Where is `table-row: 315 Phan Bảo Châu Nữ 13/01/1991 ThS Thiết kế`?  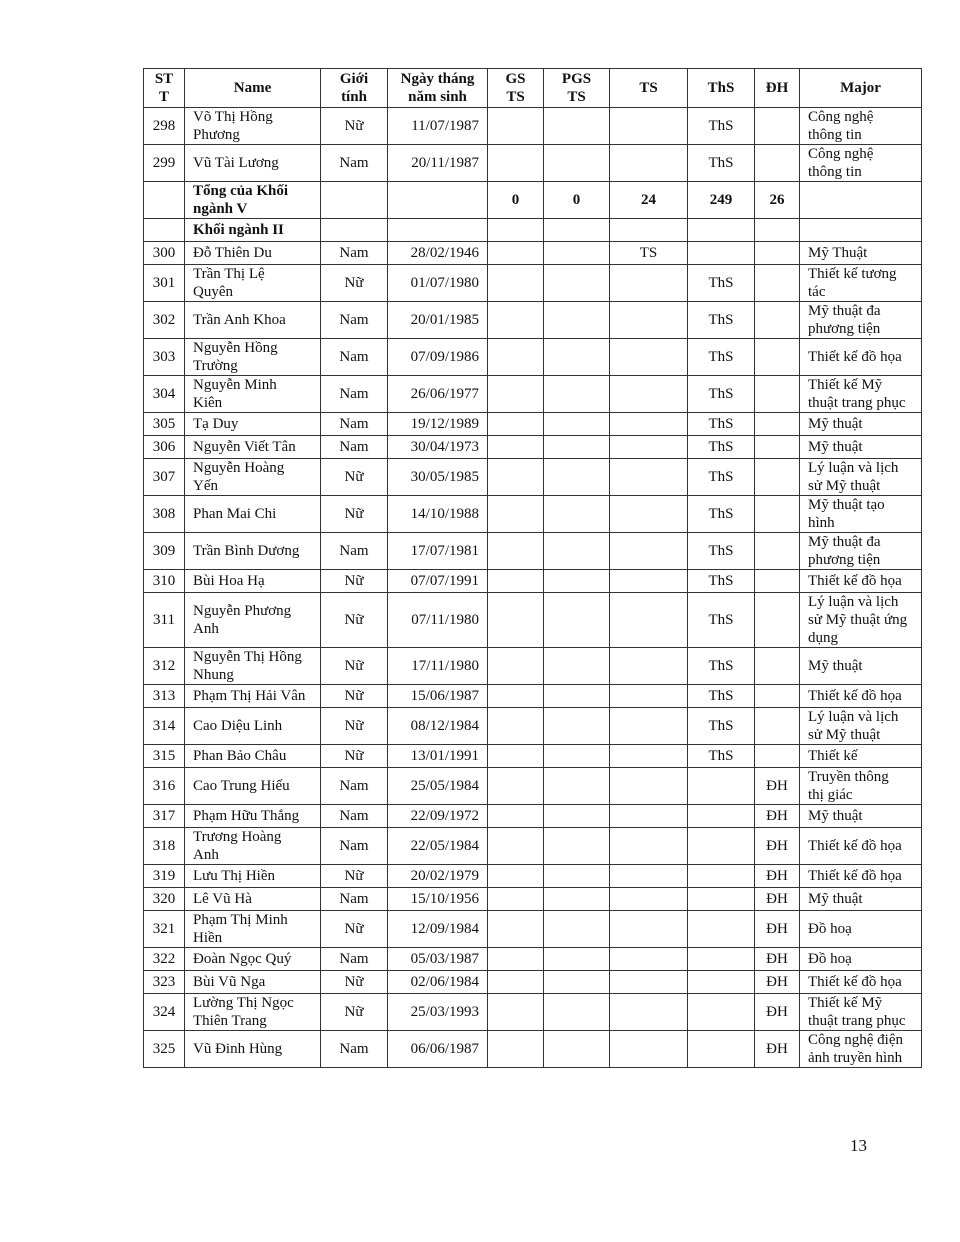
table-row: 315 Phan Bảo Châu Nữ 13/01/1991 ThS Thiết kế is located at coordinates (532, 756).